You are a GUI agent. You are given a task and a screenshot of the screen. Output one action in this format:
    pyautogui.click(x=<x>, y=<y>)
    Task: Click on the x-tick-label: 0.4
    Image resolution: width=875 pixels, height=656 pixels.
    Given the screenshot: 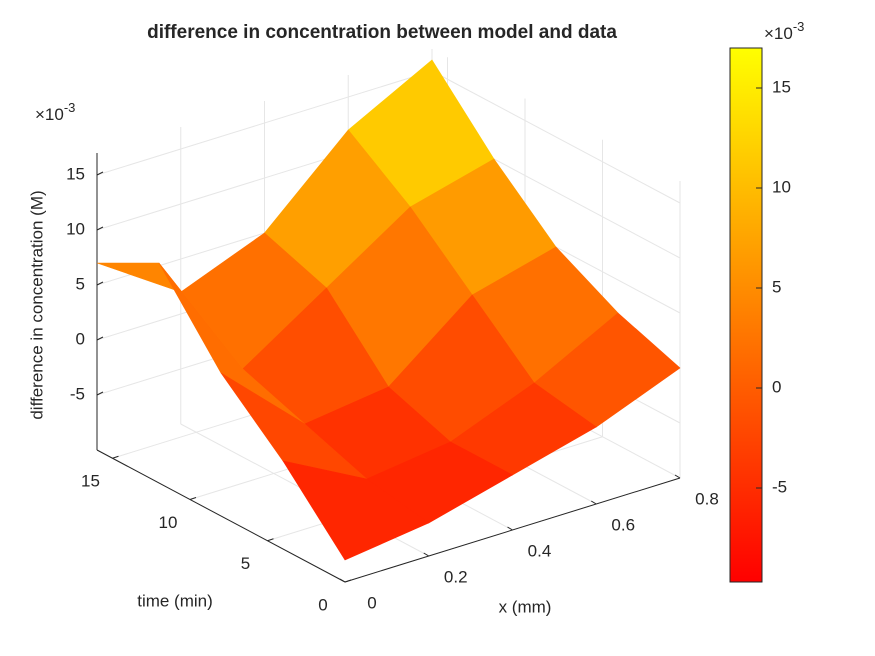 What is the action you would take?
    pyautogui.click(x=540, y=550)
    